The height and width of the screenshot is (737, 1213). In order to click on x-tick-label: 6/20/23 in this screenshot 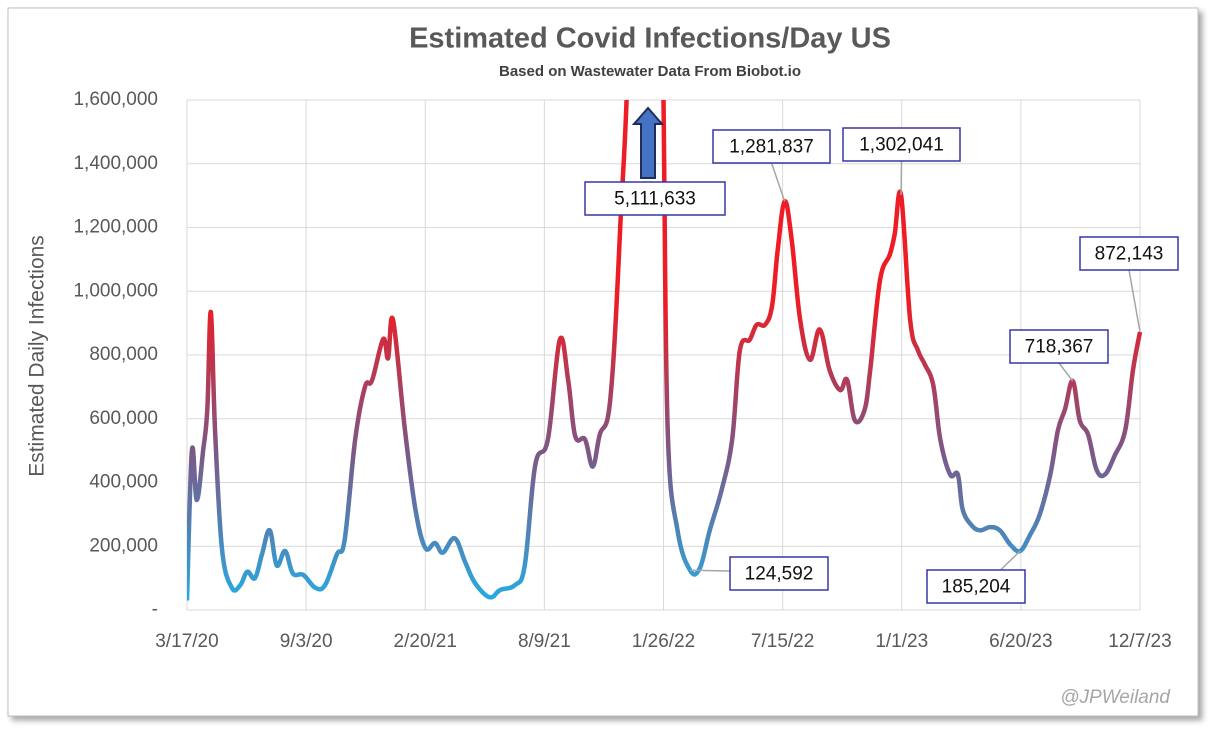, I will do `click(1020, 641)`.